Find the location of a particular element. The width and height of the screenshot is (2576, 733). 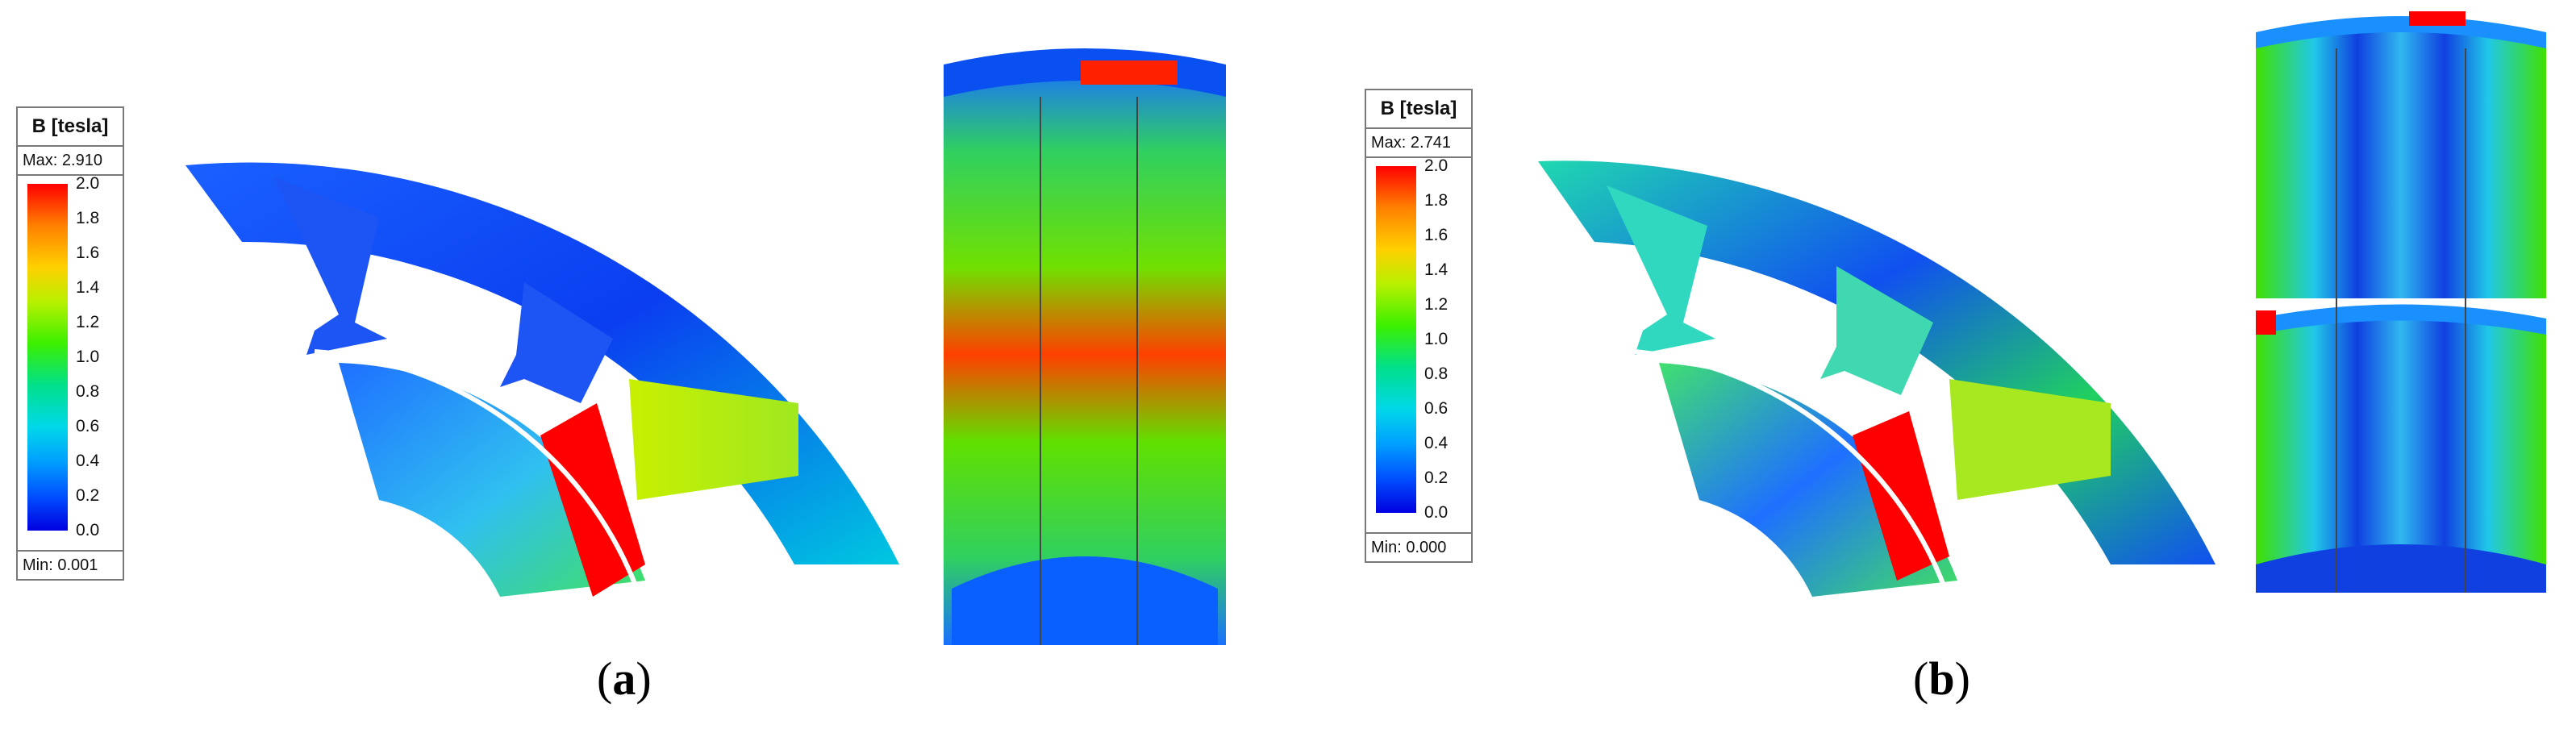

permanent-magnet is located at coordinates (1901, 496).